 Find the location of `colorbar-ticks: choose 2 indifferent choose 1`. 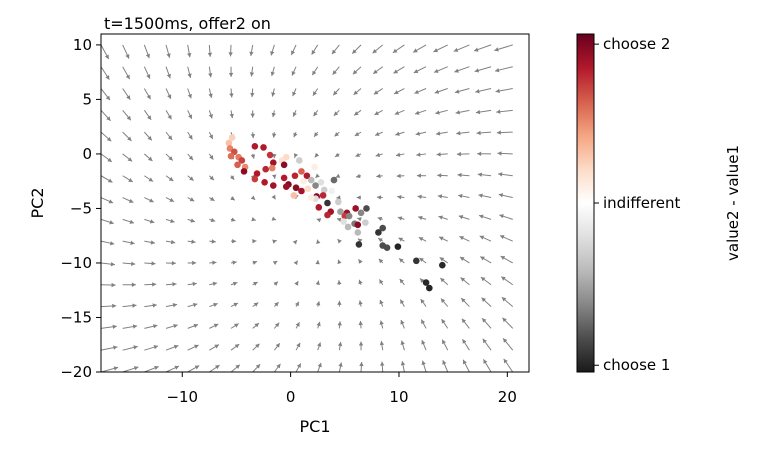

colorbar-ticks: choose 2 indifferent choose 1 is located at coordinates (637, 204).